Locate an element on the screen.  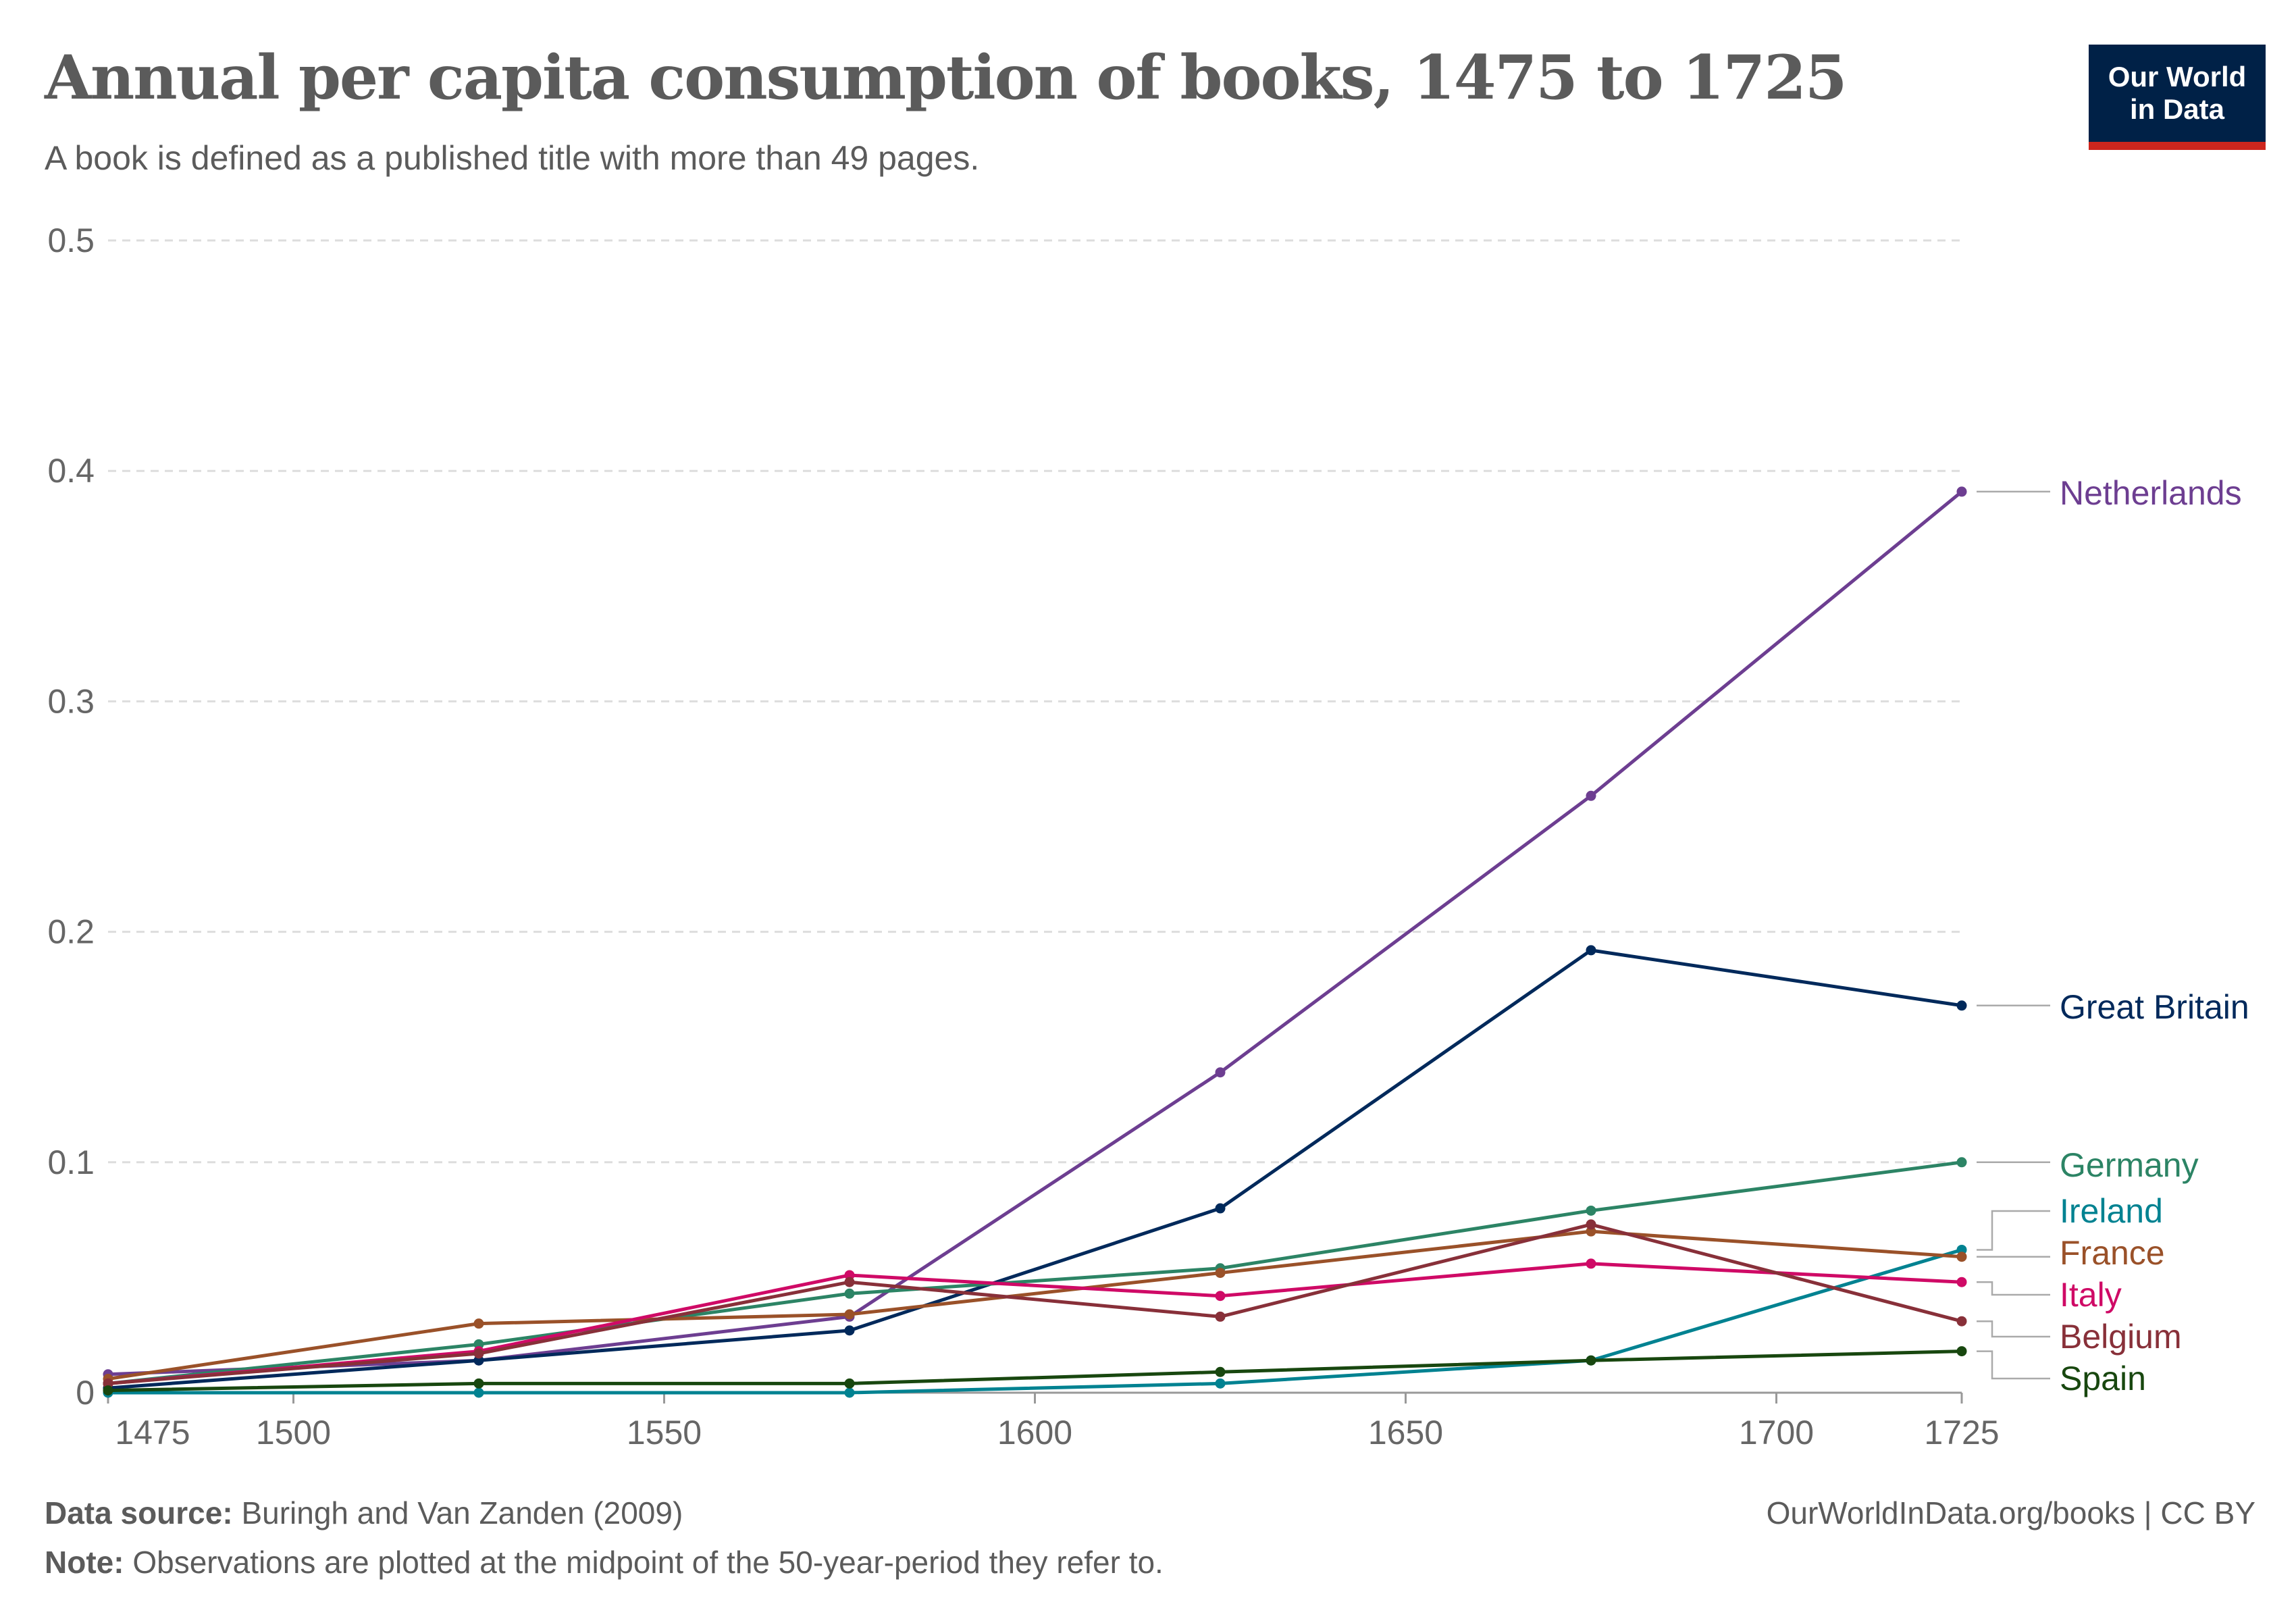
series-belgium is located at coordinates (1035, 1304).